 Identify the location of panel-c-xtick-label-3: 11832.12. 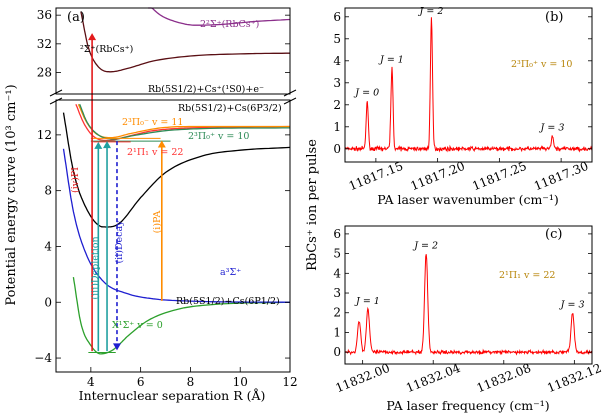
(574, 378).